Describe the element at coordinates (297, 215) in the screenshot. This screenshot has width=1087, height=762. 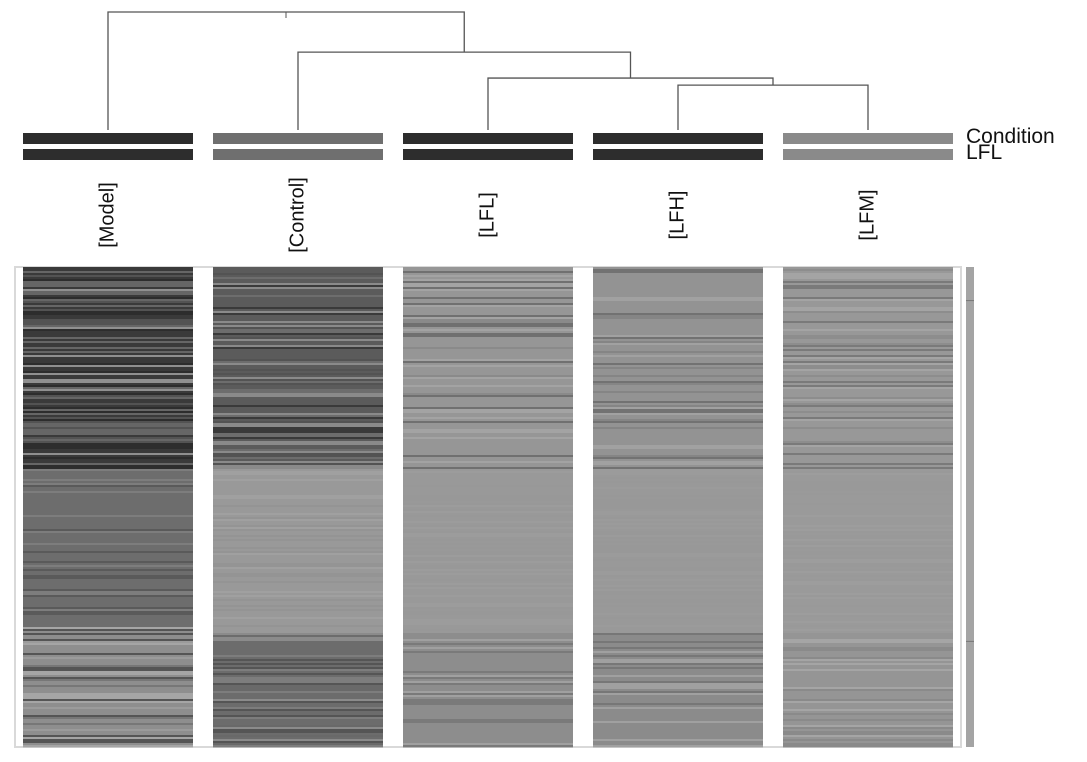
I see `column-label-1: [Control]` at that location.